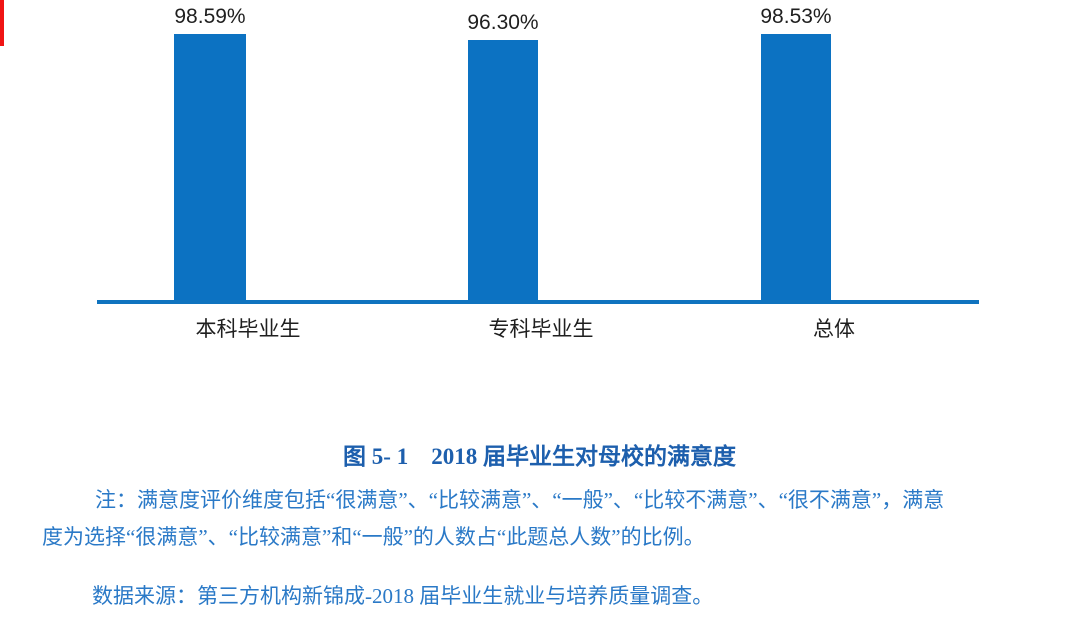 The image size is (1079, 622). What do you see at coordinates (796, 167) in the screenshot?
I see `bar-overall` at bounding box center [796, 167].